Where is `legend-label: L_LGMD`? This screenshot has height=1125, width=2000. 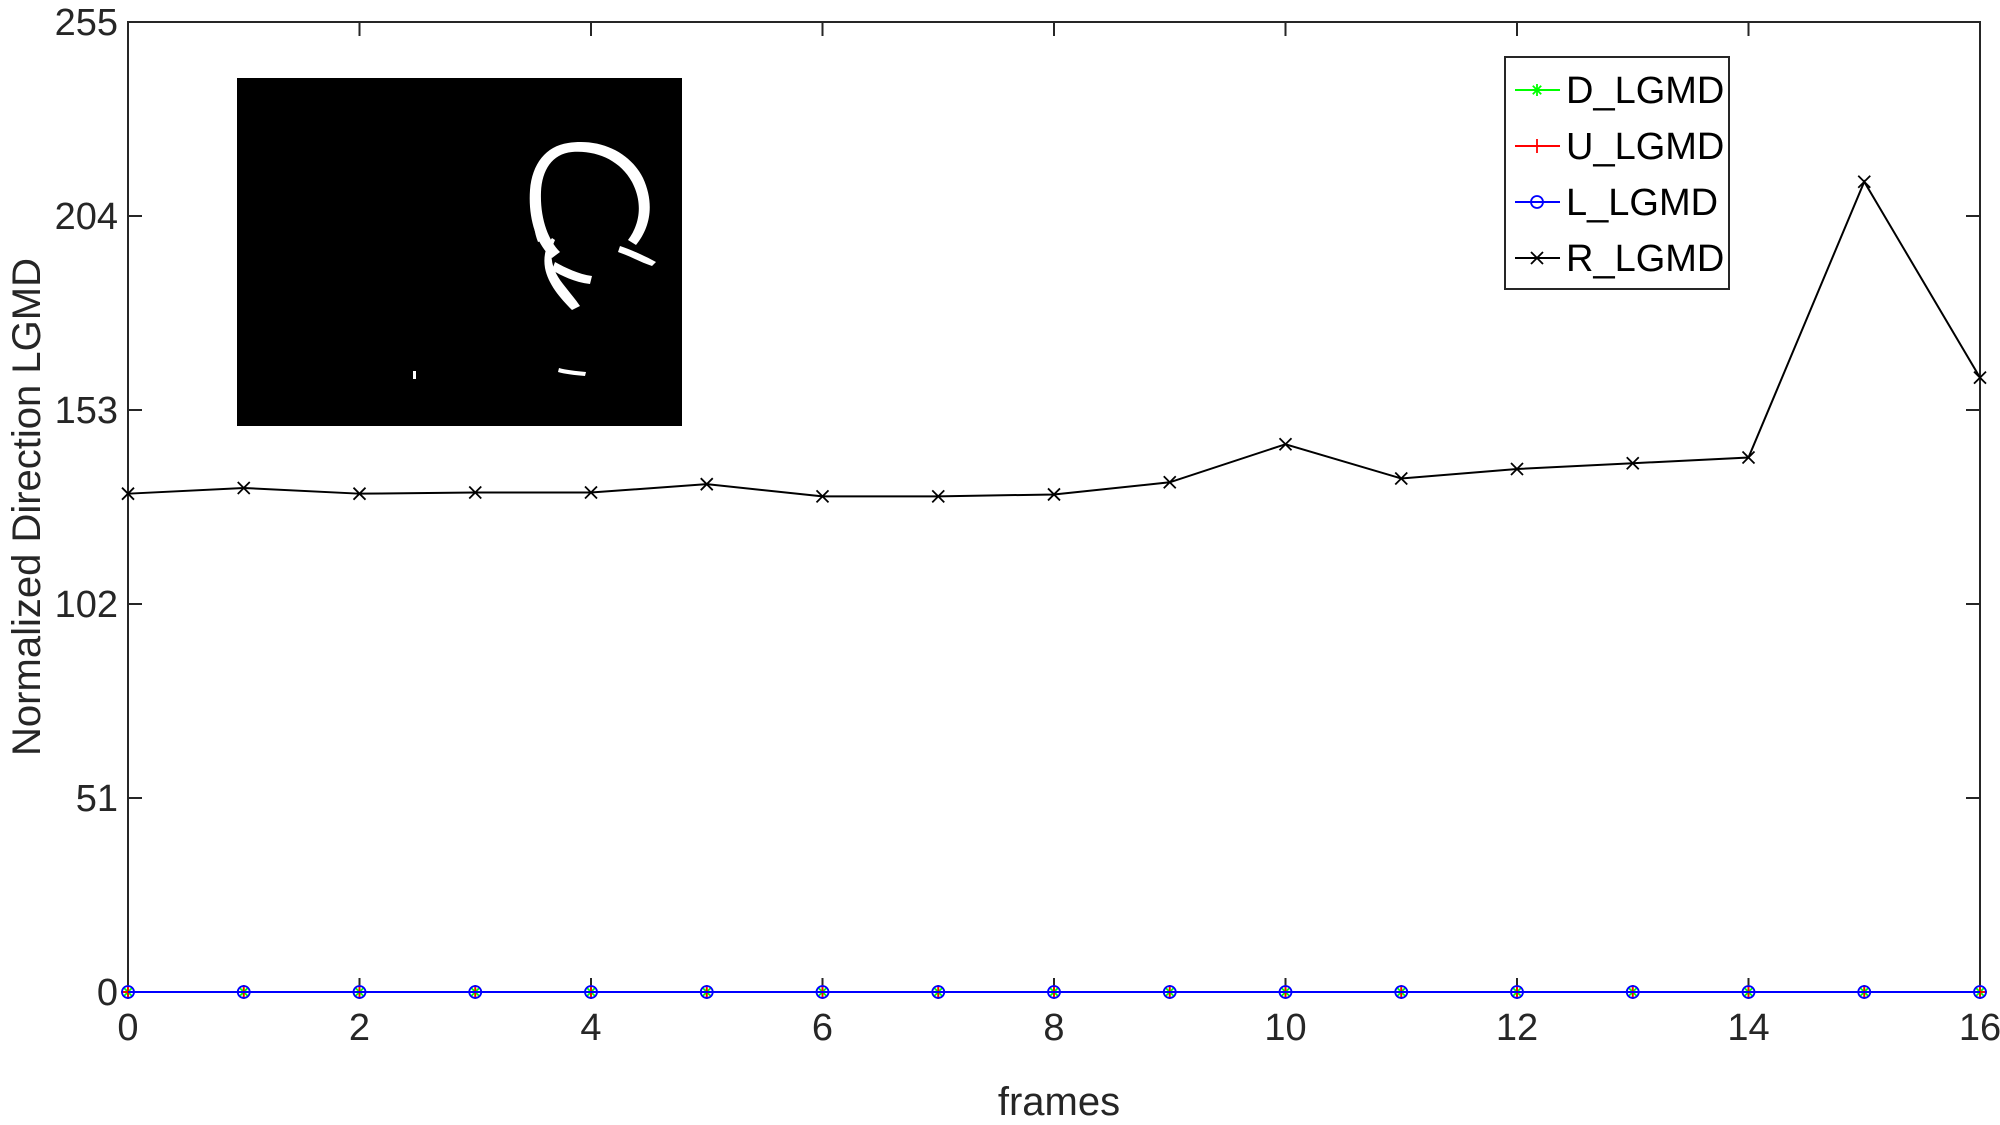
legend-label: L_LGMD is located at coordinates (1642, 203).